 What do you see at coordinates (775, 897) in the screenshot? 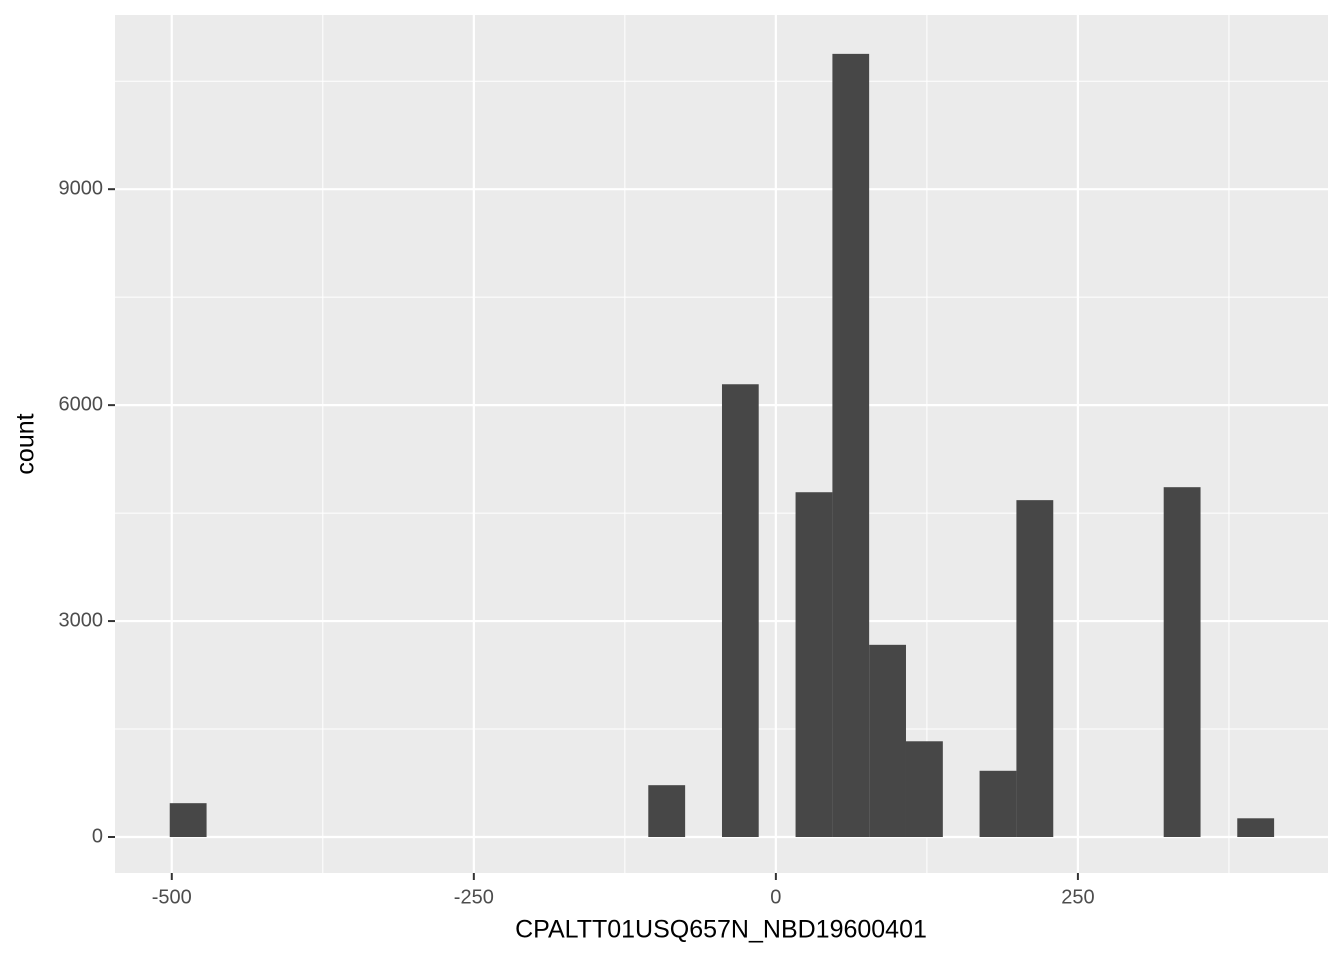
I see `x-tick-label: 0` at bounding box center [775, 897].